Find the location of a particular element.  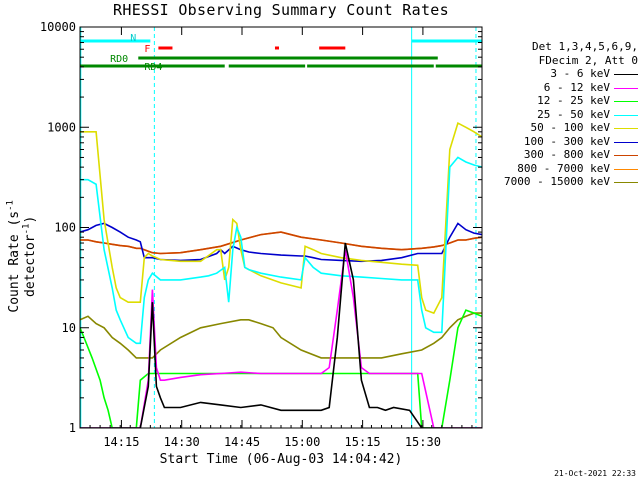

y-tick-label-4: 10000 is located at coordinates (58, 27).